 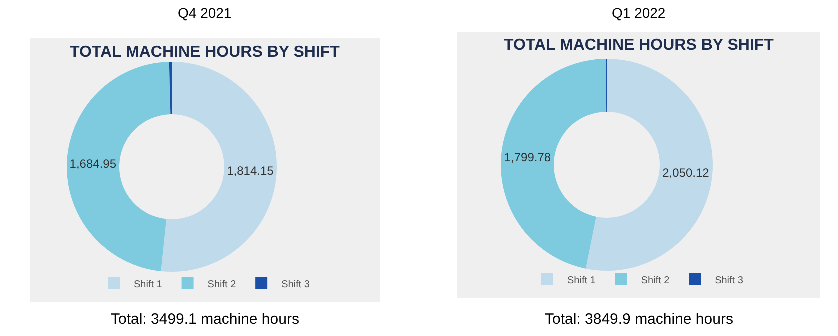 What do you see at coordinates (639, 13) in the screenshot?
I see `chart-title: Q1 2022` at bounding box center [639, 13].